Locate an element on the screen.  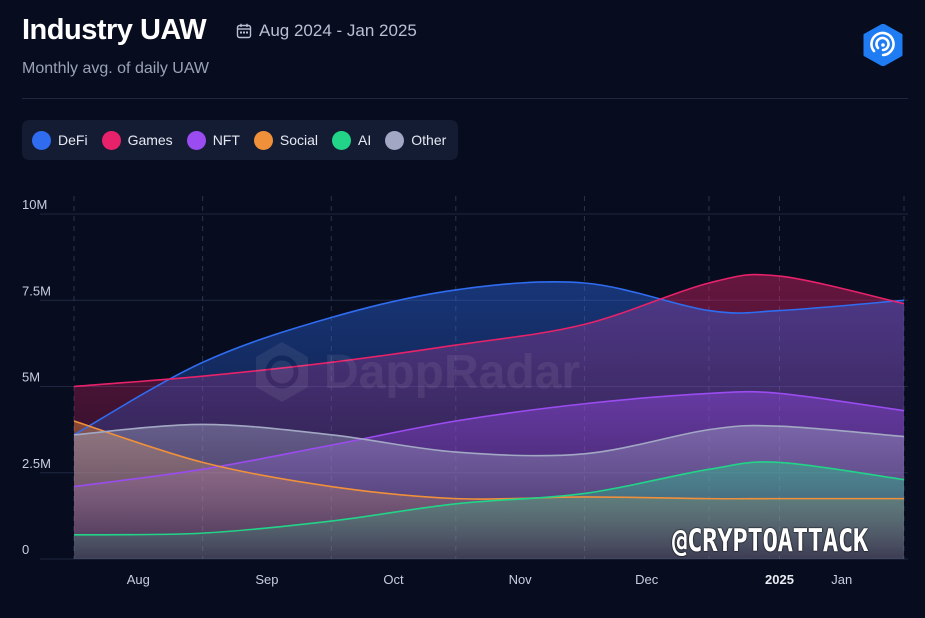
legend-item-defi: DeFi is located at coordinates (60, 140).